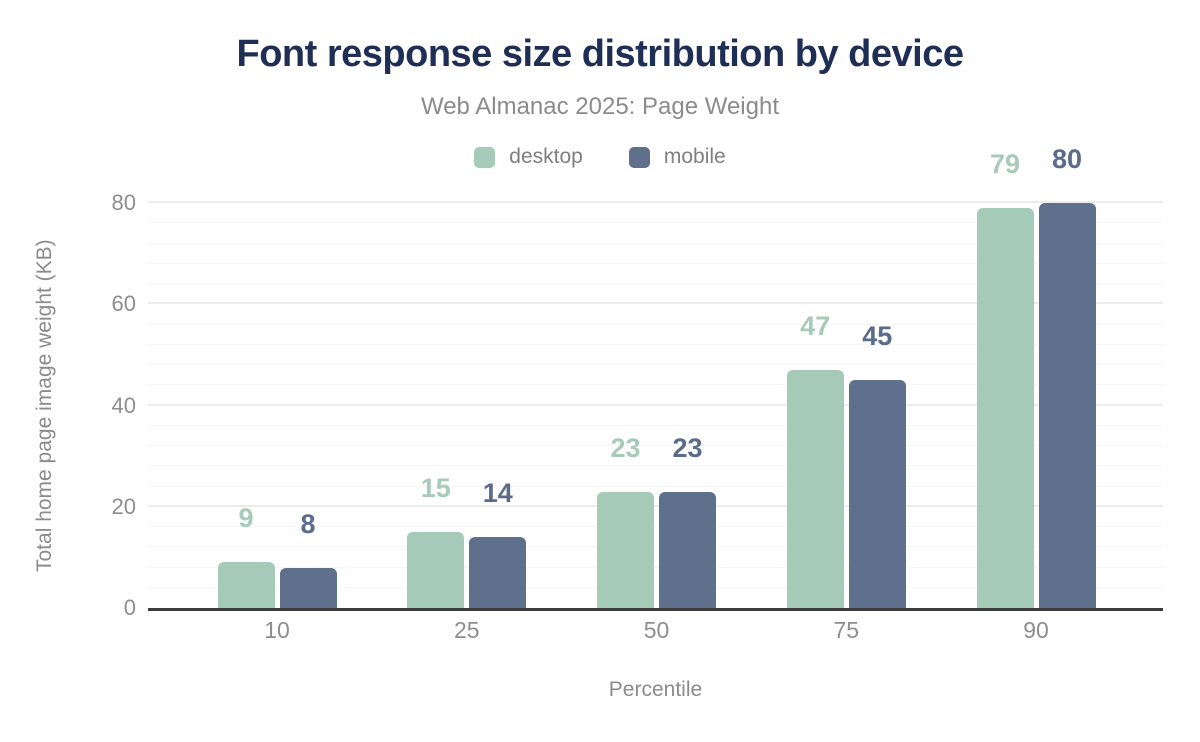 The height and width of the screenshot is (742, 1200). Describe the element at coordinates (129, 607) in the screenshot. I see `y-tick-0: 0` at that location.